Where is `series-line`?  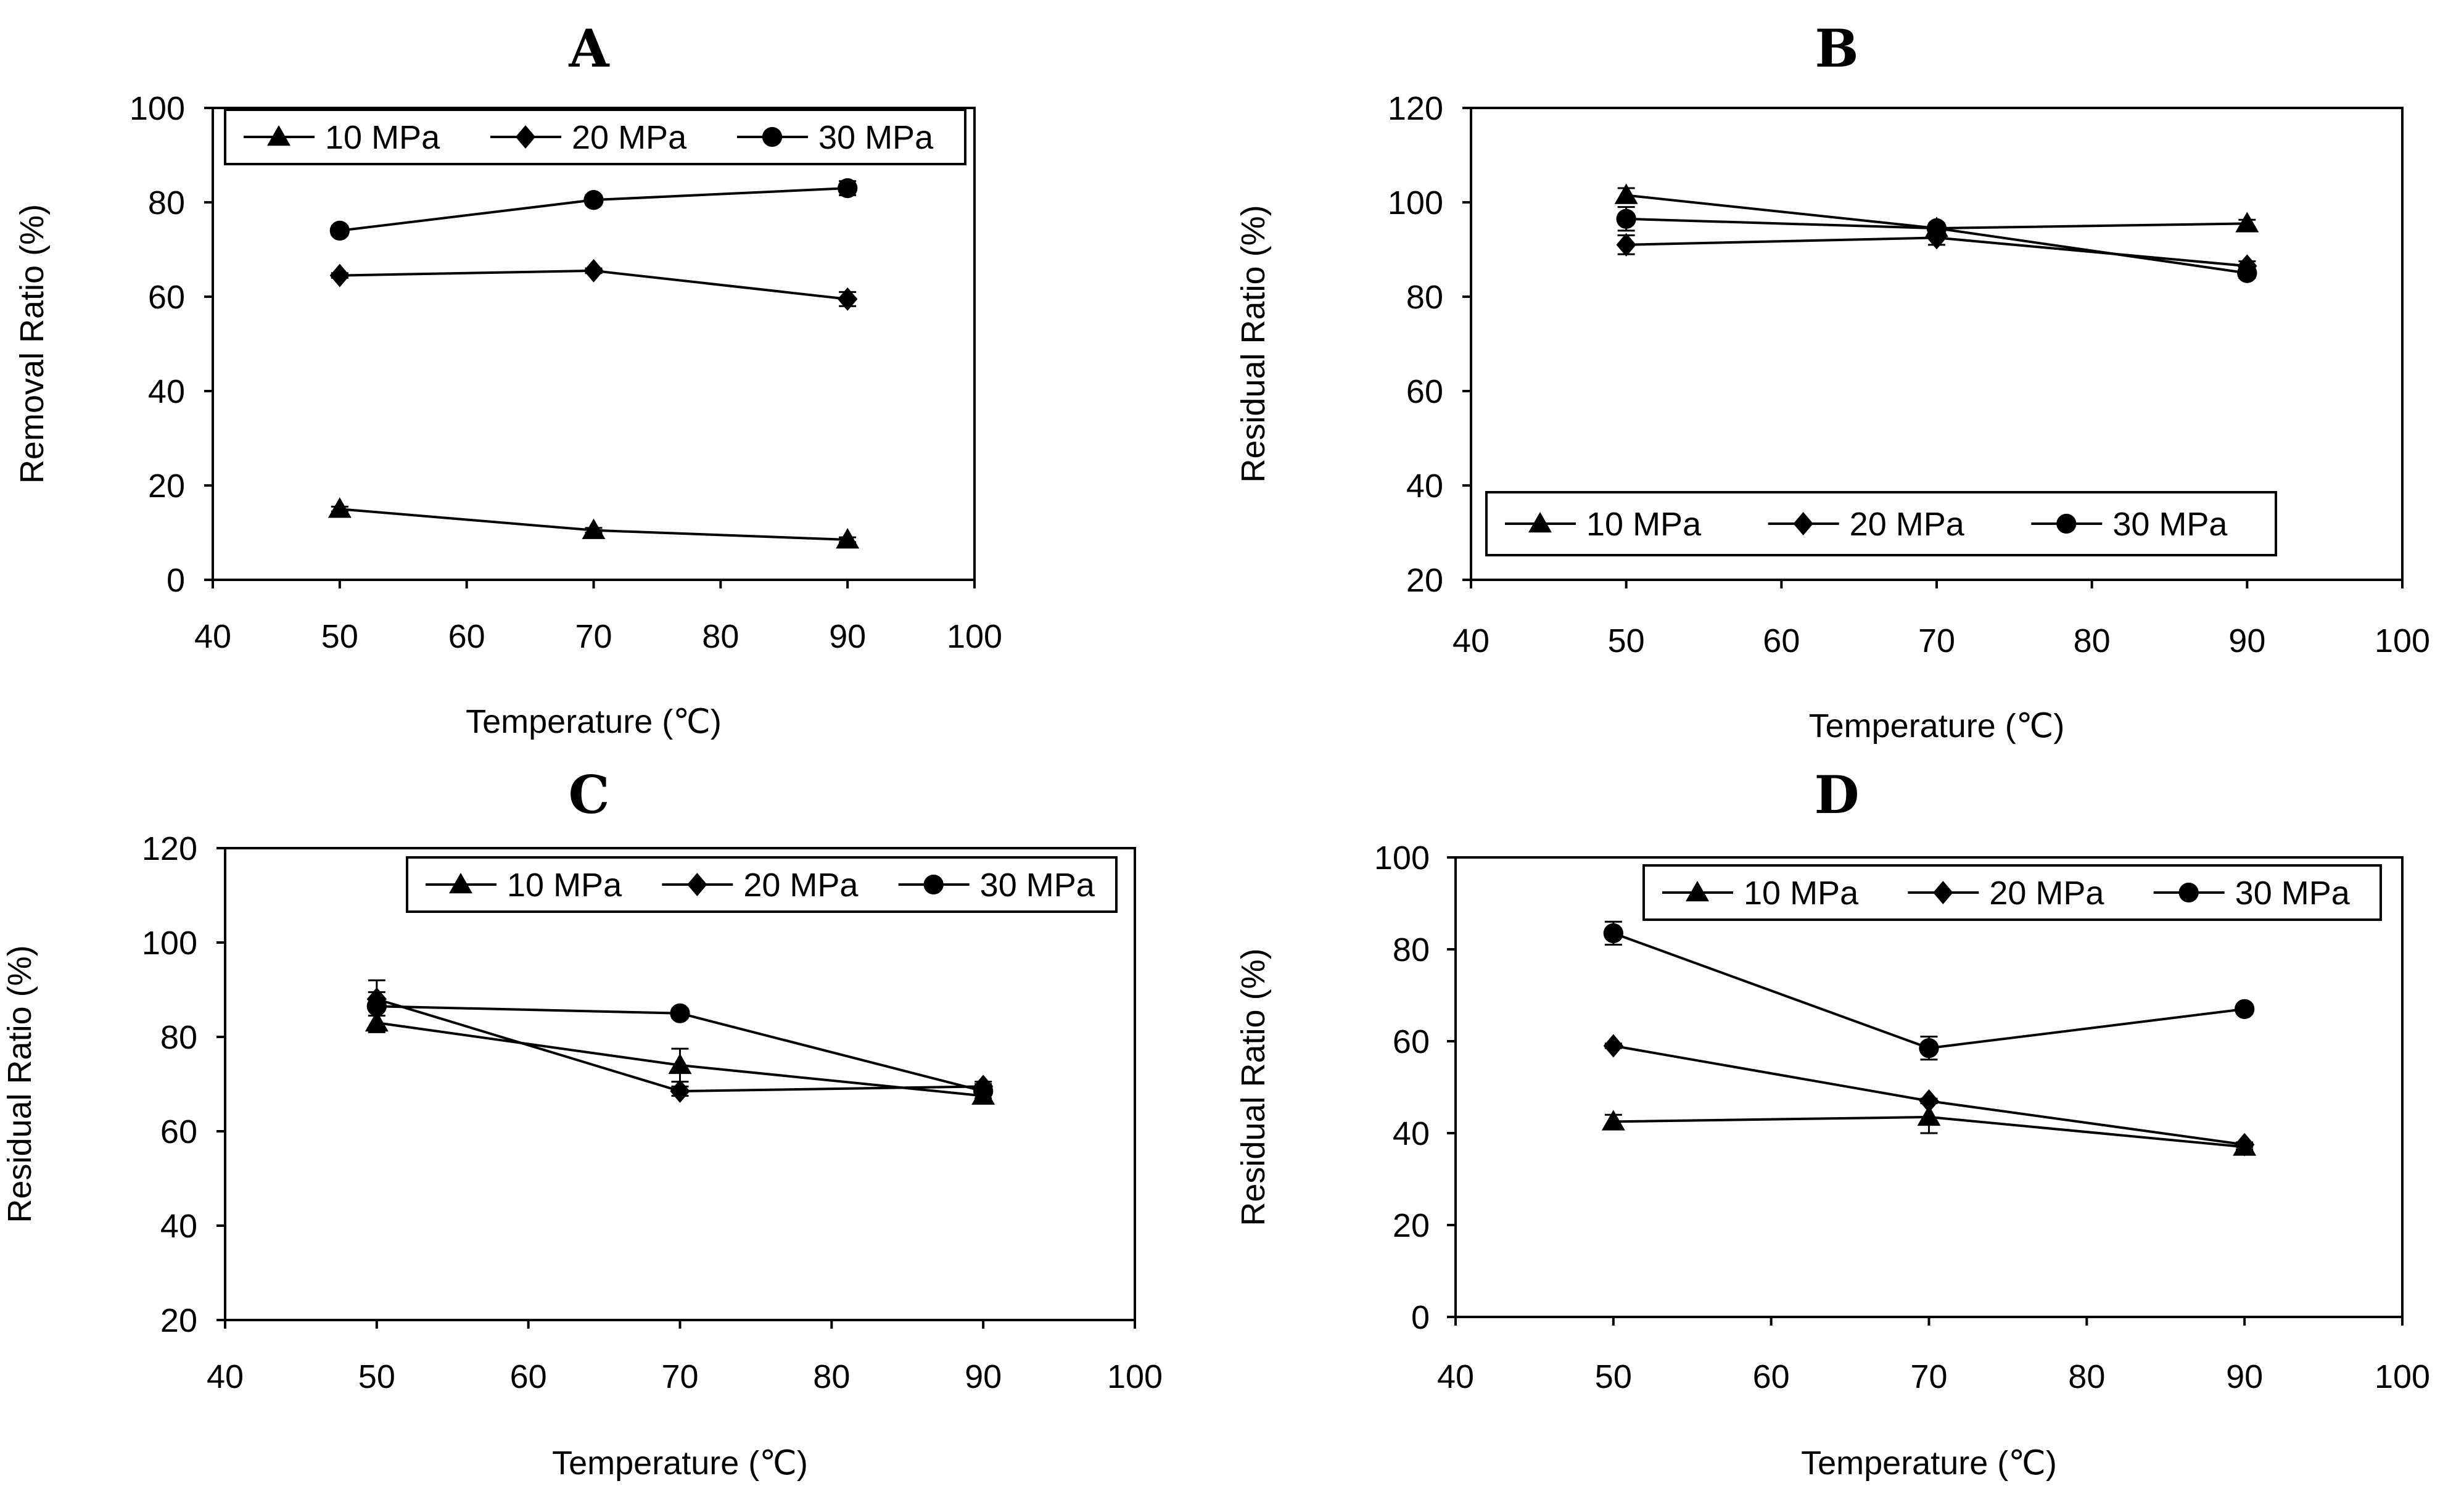
series-line is located at coordinates (1929, 991).